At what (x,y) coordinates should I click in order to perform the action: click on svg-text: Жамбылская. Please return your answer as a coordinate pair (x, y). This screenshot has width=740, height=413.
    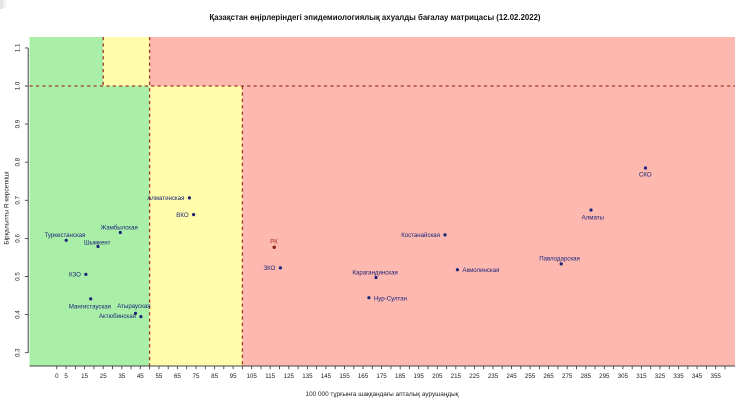
    Looking at the image, I should click on (119, 227).